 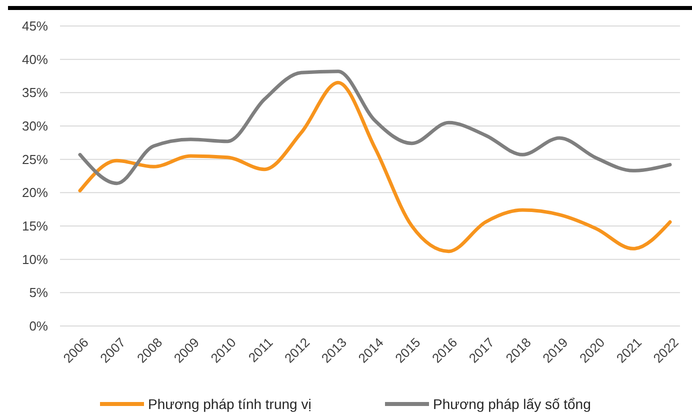 I want to click on y-tick-label: 40%, so click(x=35, y=59).